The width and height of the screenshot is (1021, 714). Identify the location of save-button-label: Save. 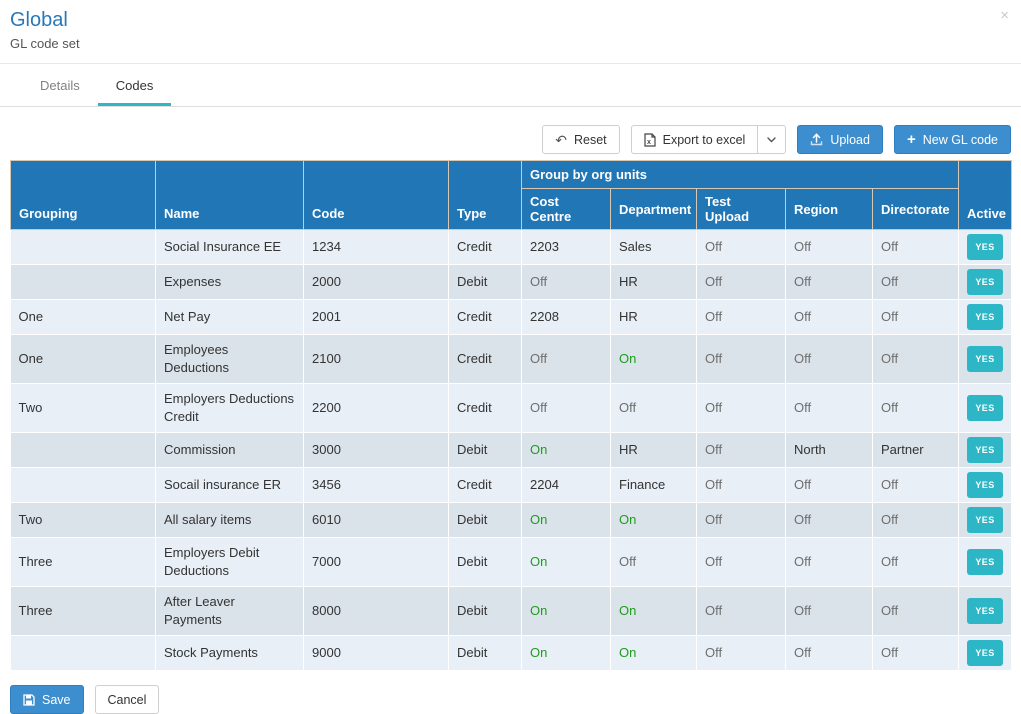
(56, 699).